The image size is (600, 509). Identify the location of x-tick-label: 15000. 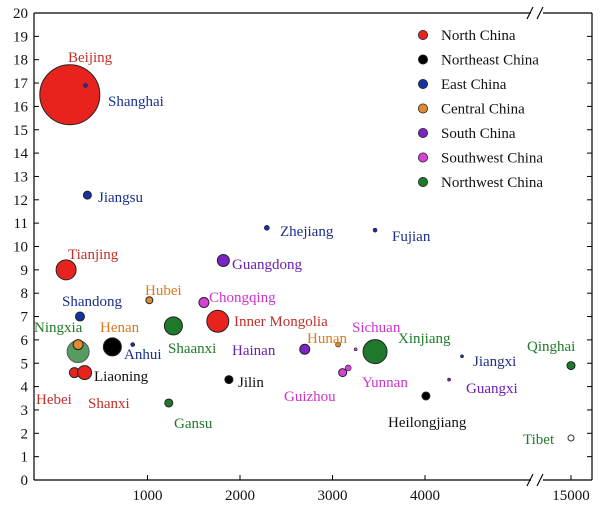
(571, 496).